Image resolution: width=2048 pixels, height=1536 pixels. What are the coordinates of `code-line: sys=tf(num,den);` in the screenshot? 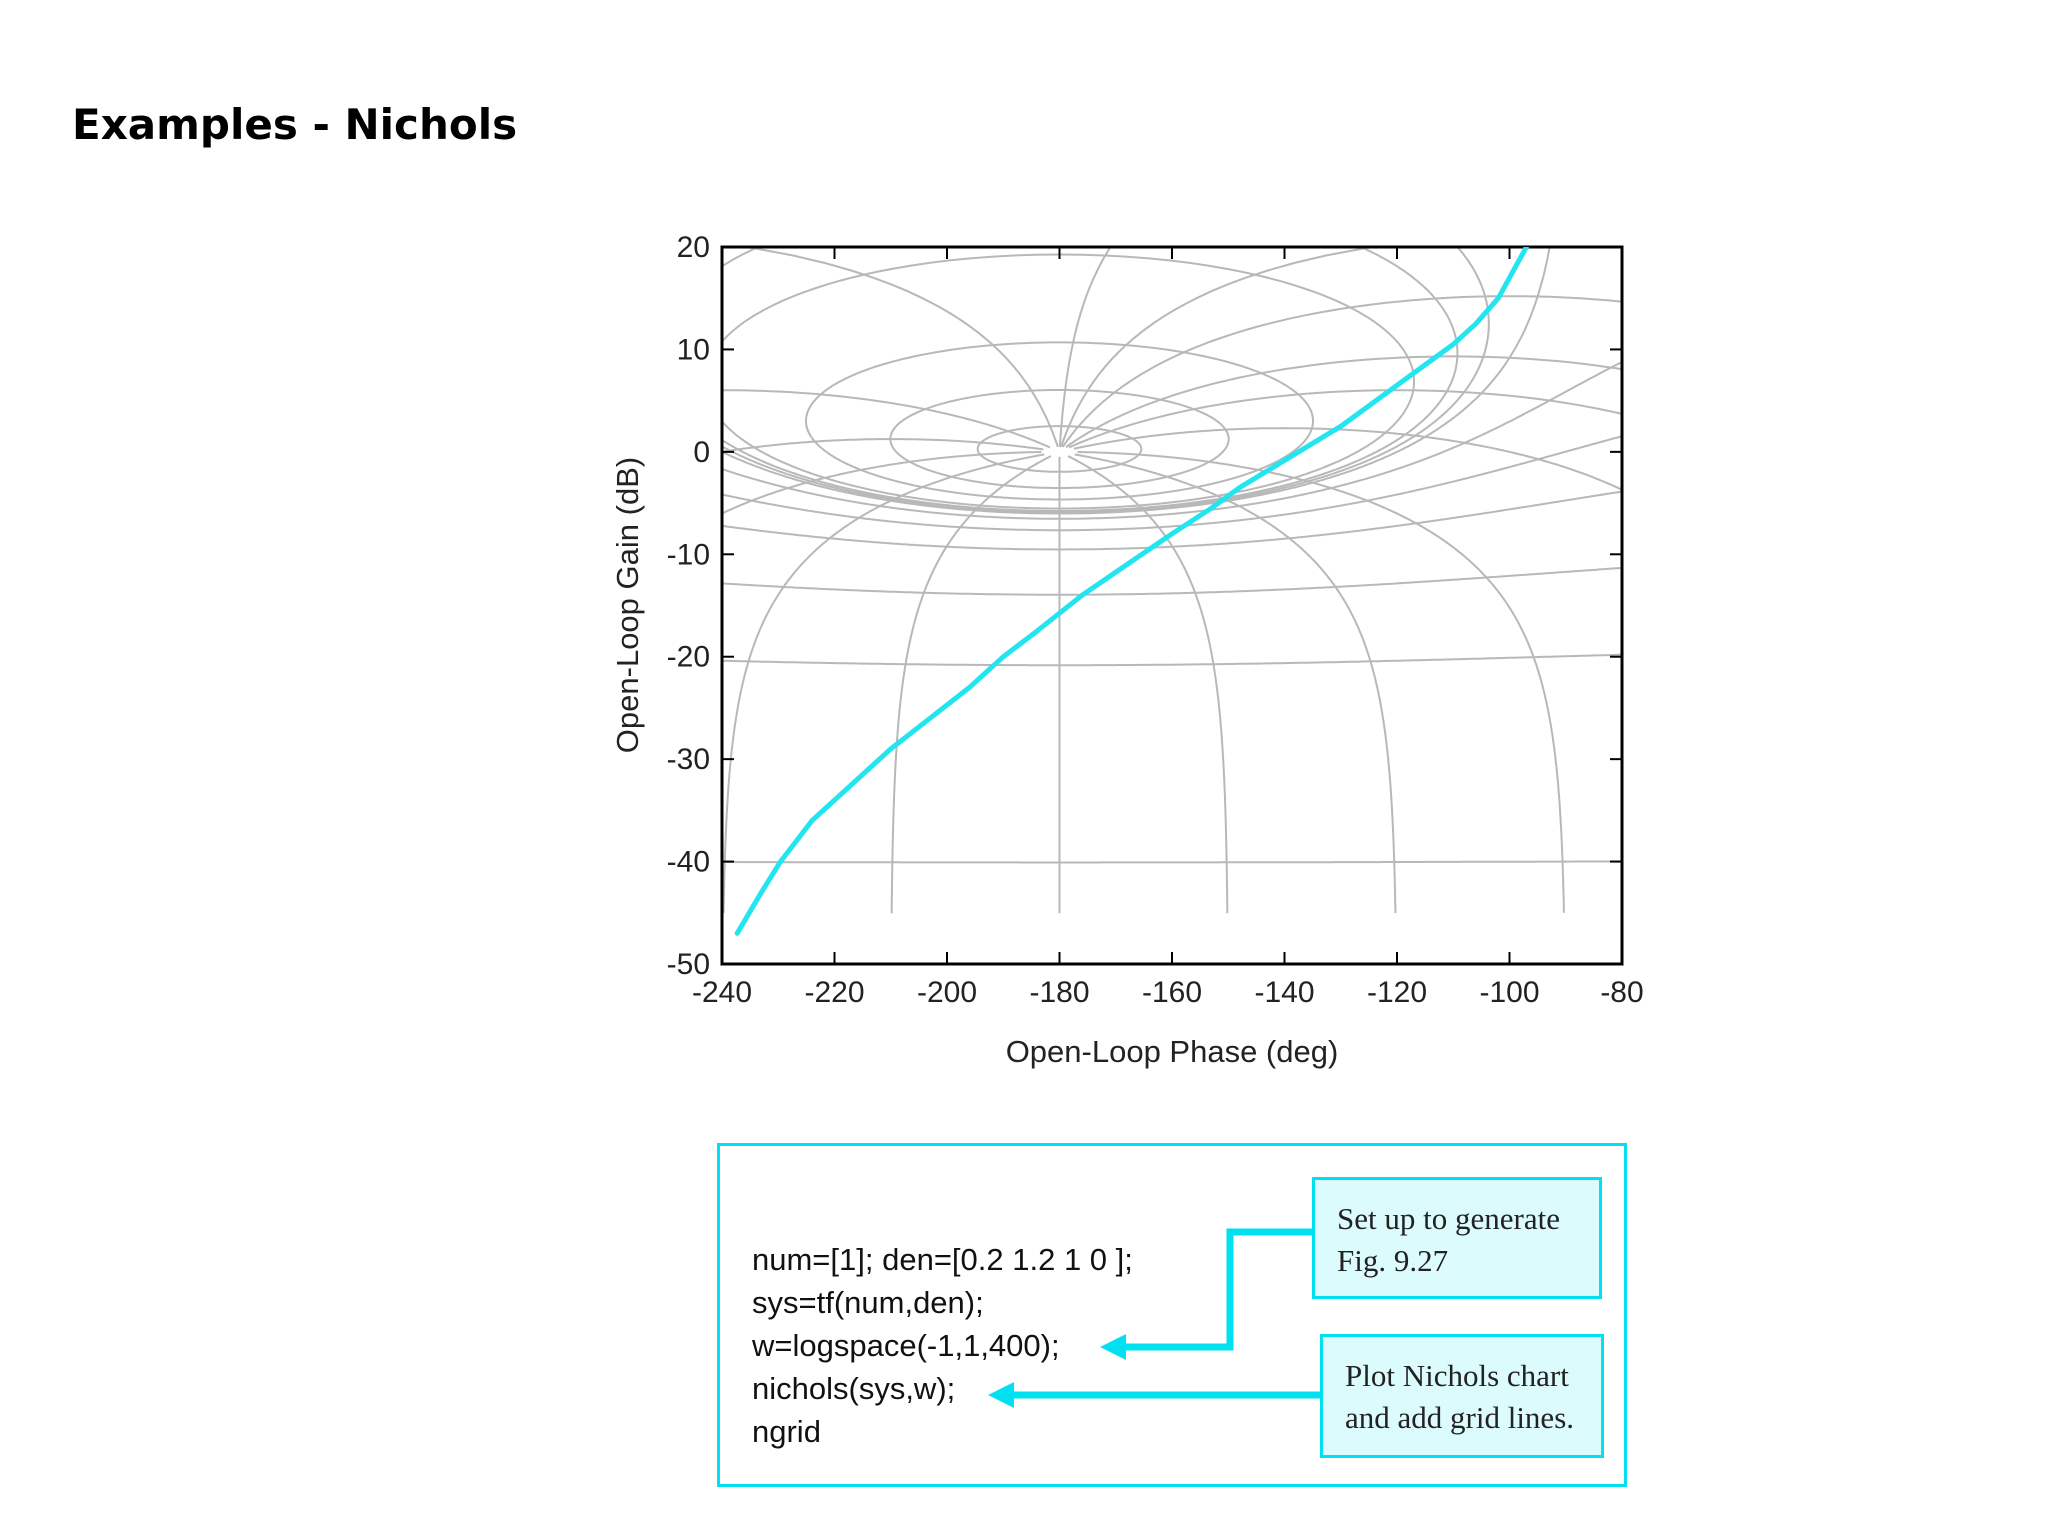 It's located at (868, 1302).